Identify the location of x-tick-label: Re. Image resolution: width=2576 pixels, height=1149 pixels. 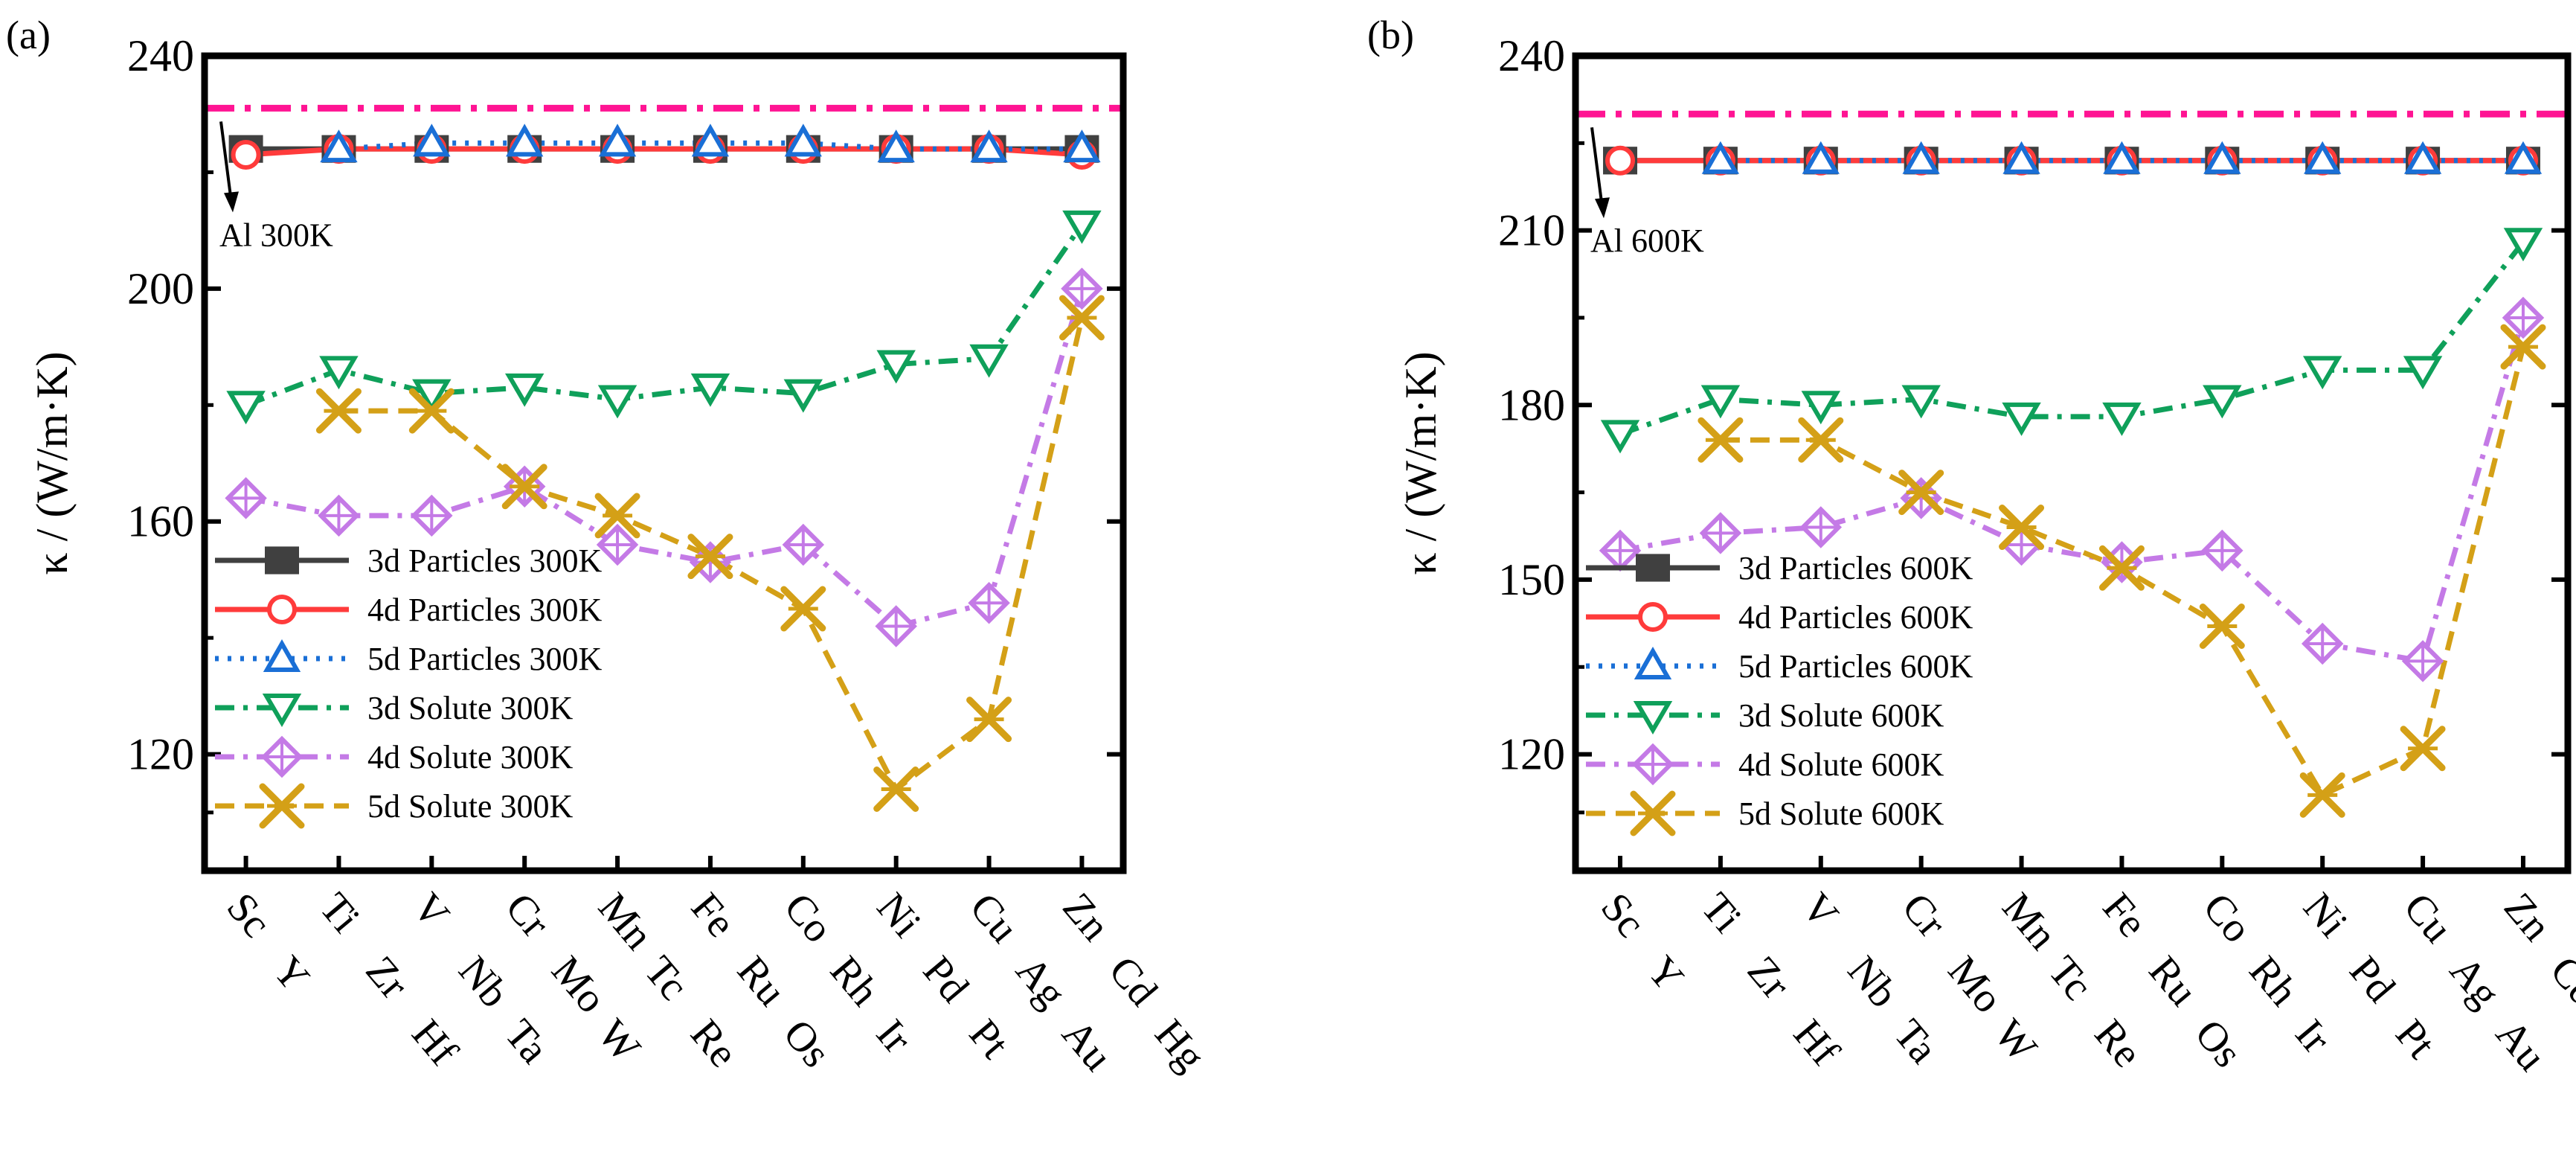
(2118, 1044).